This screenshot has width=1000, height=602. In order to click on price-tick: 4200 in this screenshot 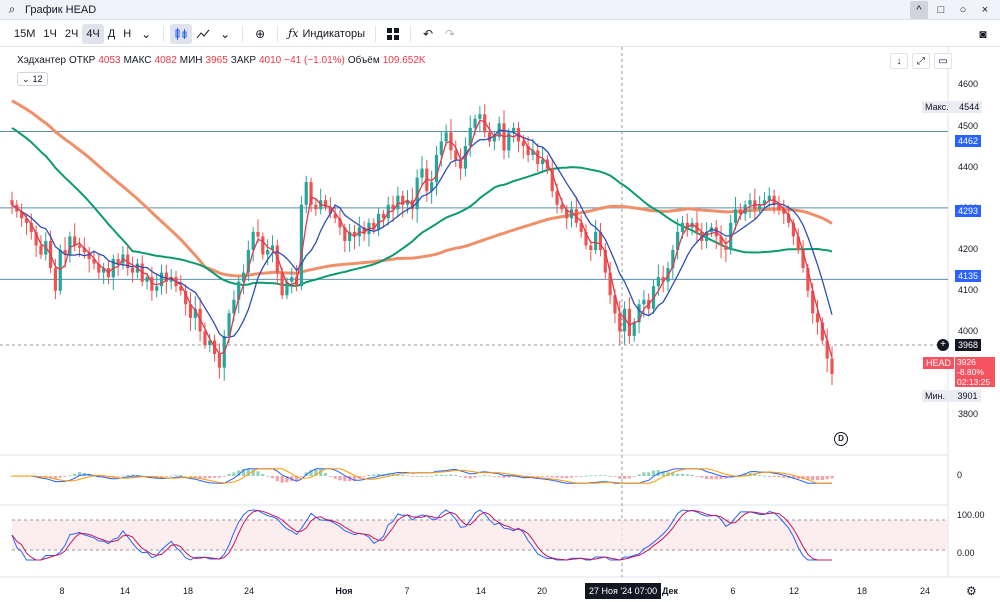, I will do `click(968, 249)`.